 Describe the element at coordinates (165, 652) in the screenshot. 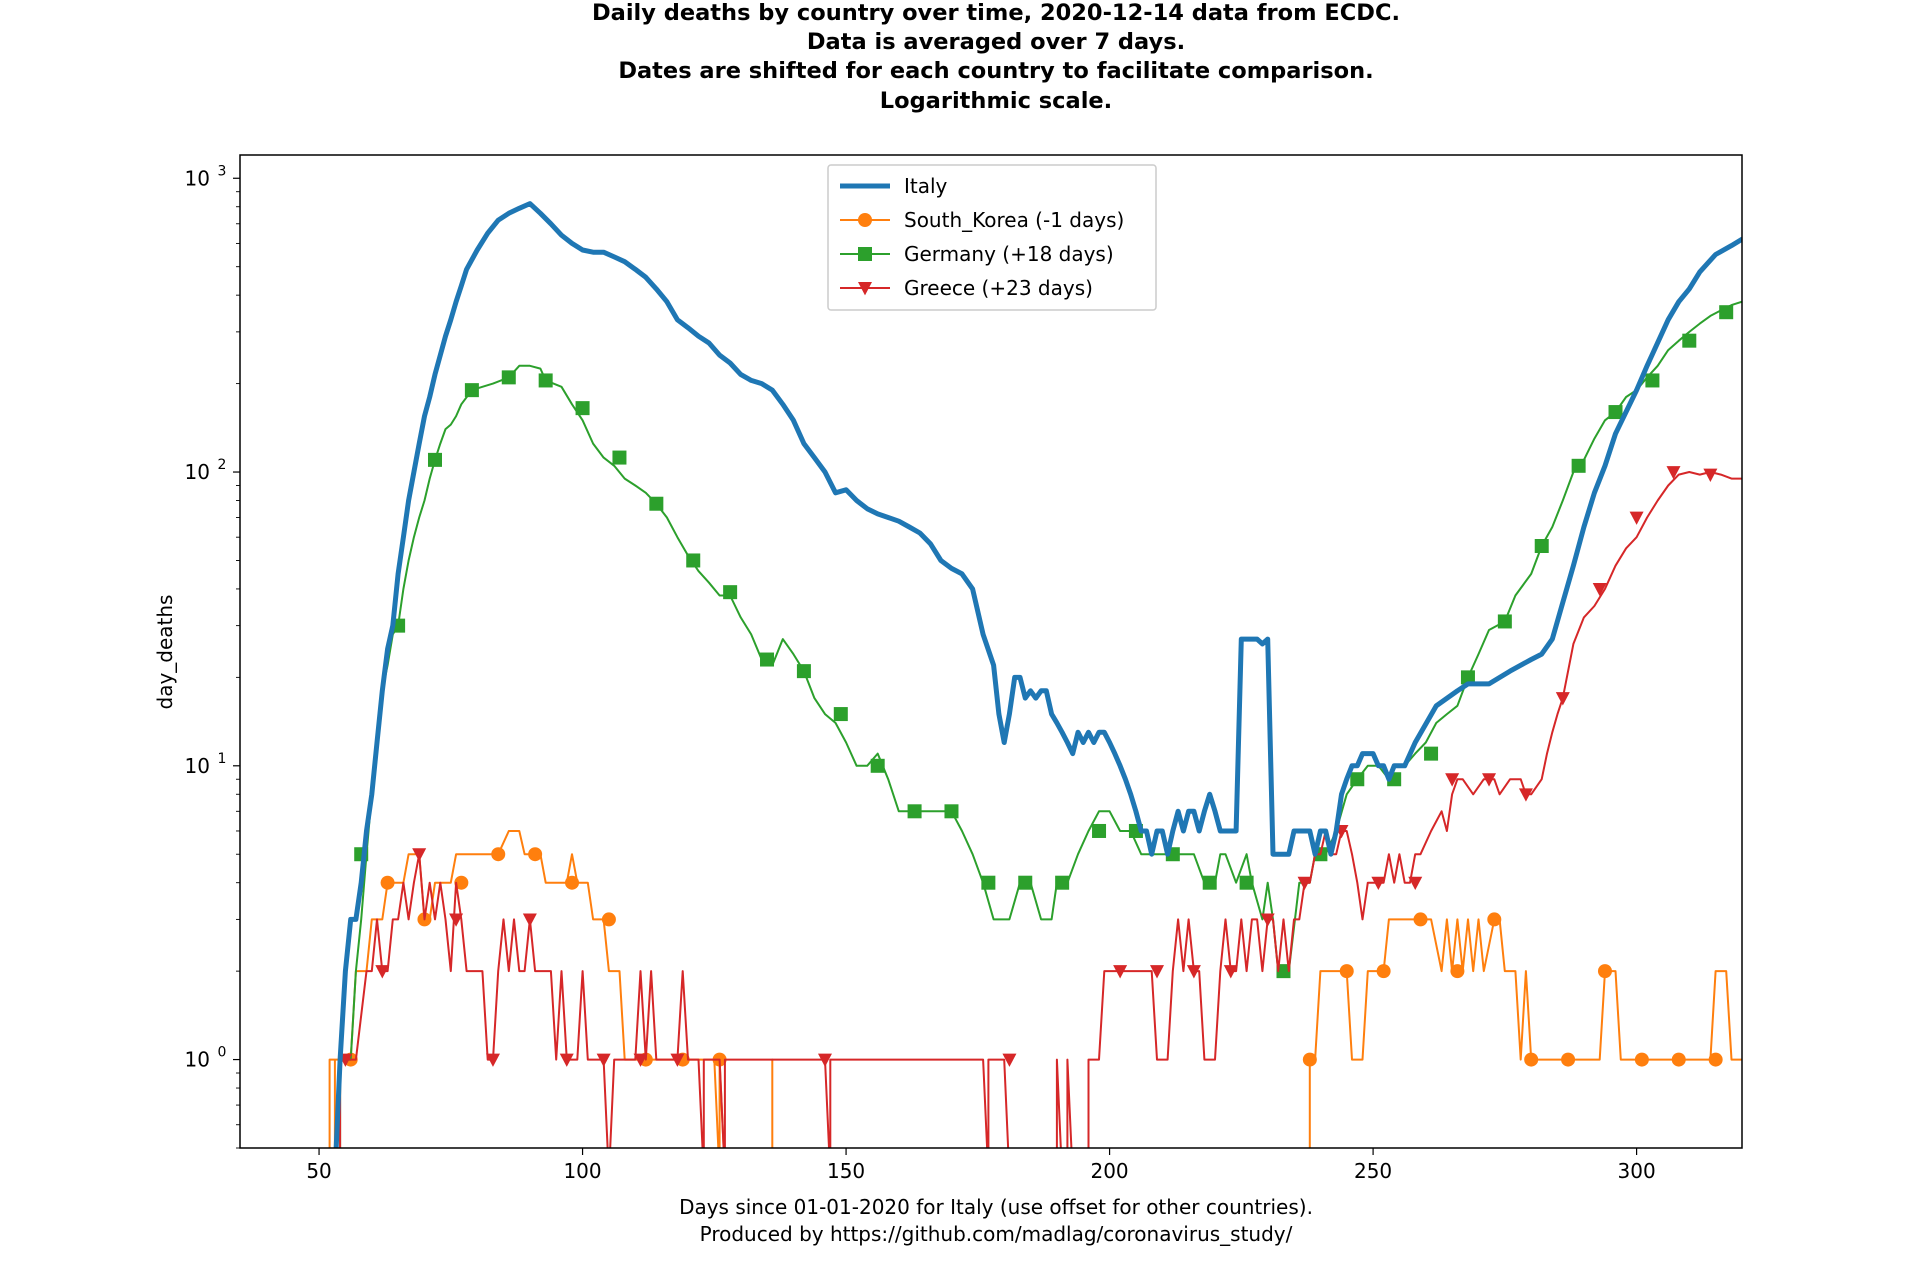

I see `y-axis-label: day_deaths` at that location.